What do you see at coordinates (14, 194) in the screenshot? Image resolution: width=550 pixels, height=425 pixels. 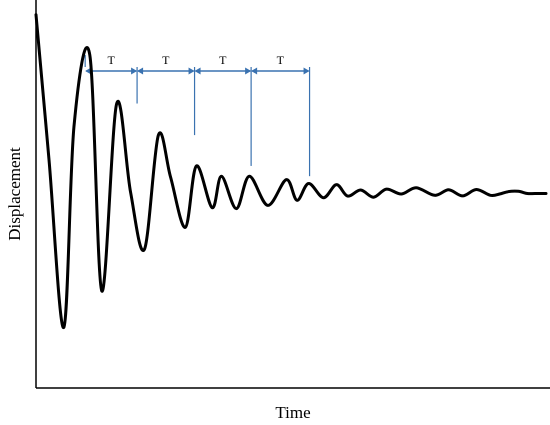 I see `y-axis-title: Displacement` at bounding box center [14, 194].